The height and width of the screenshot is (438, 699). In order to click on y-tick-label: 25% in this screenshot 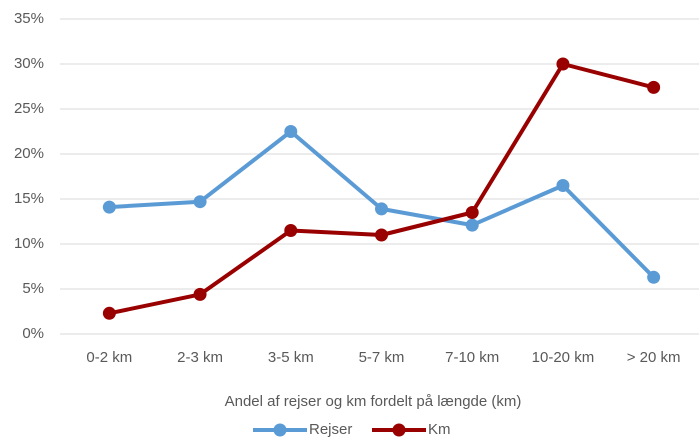, I will do `click(29, 108)`.